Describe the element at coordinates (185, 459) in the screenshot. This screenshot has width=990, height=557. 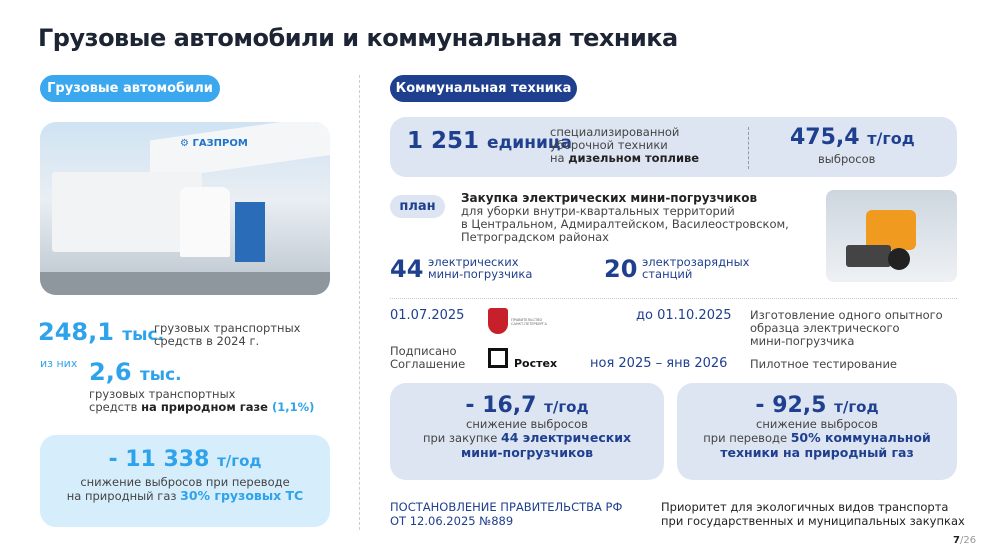
I see `trucks-reduction-value: - 11 338 т/год` at that location.